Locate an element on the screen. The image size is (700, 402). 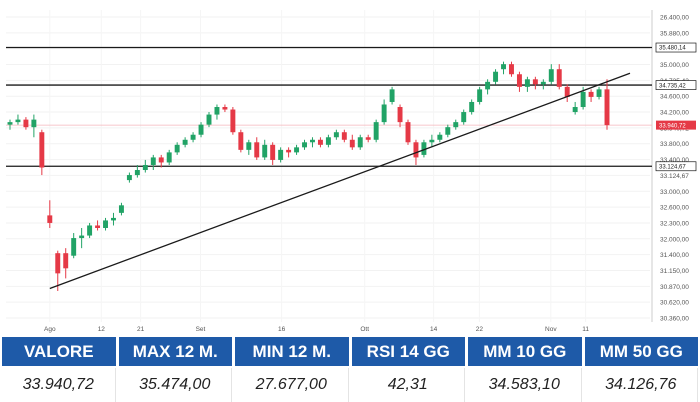
y-tick-label: 34.600,00 is located at coordinates (674, 97).